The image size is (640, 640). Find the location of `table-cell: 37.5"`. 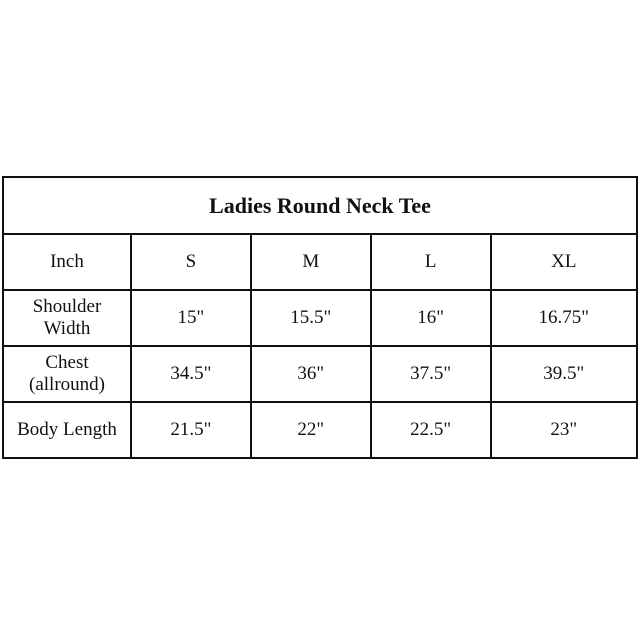

table-cell: 37.5" is located at coordinates (430, 374).